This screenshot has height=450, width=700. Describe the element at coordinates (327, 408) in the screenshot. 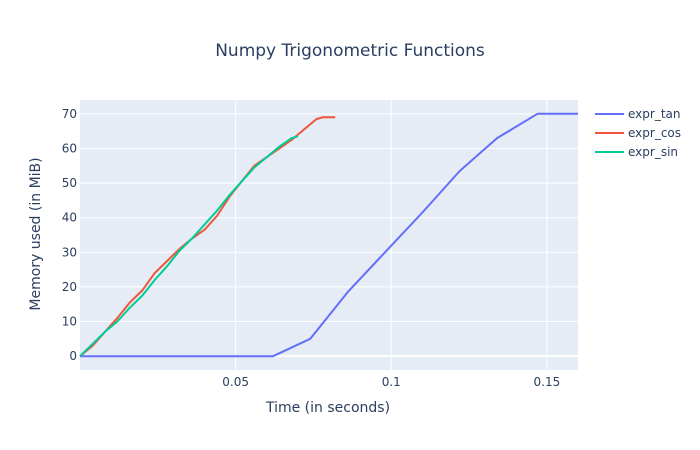

I see `x-axis-title: Time (in seconds)` at that location.